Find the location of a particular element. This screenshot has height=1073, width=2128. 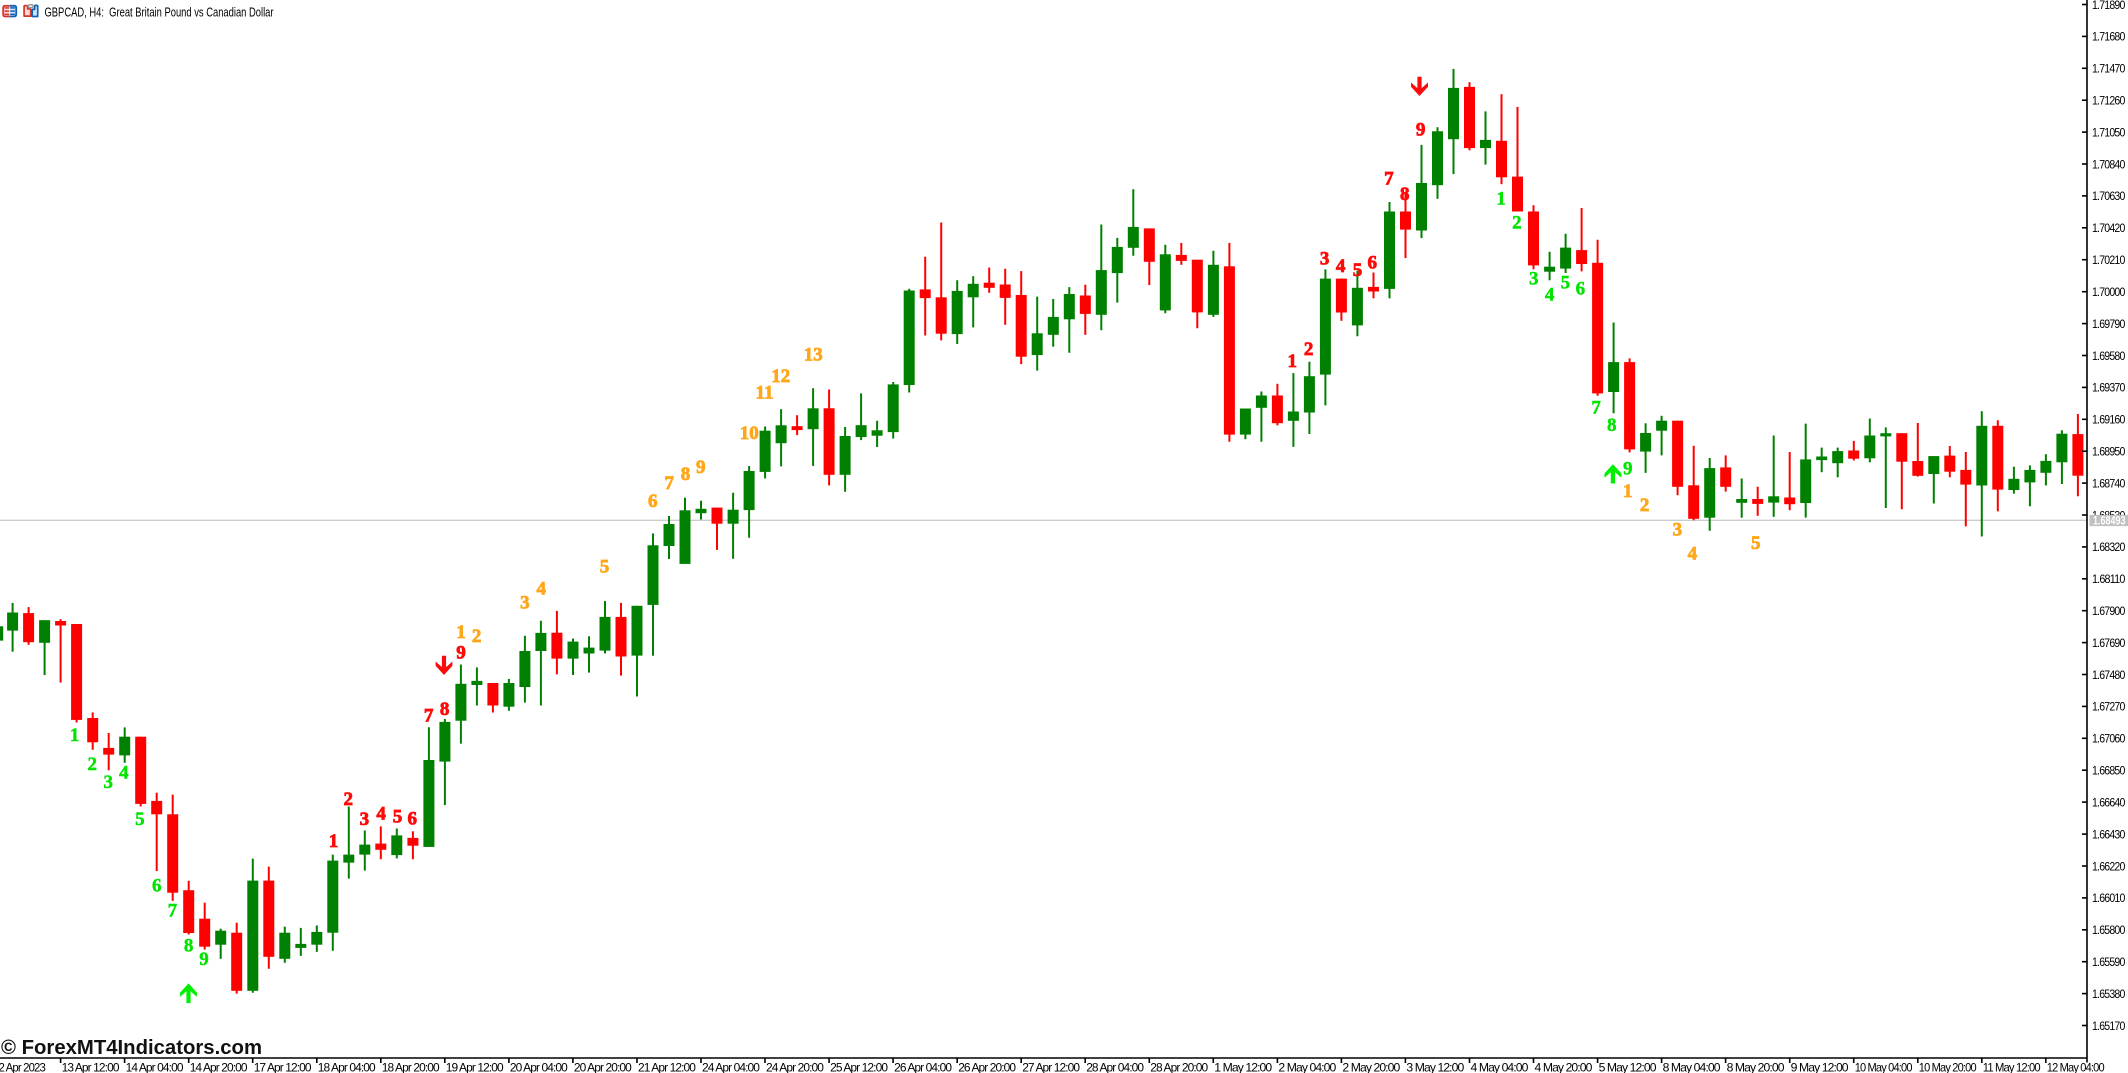

svg-text: 25 Apr 12:00 is located at coordinates (859, 1067).